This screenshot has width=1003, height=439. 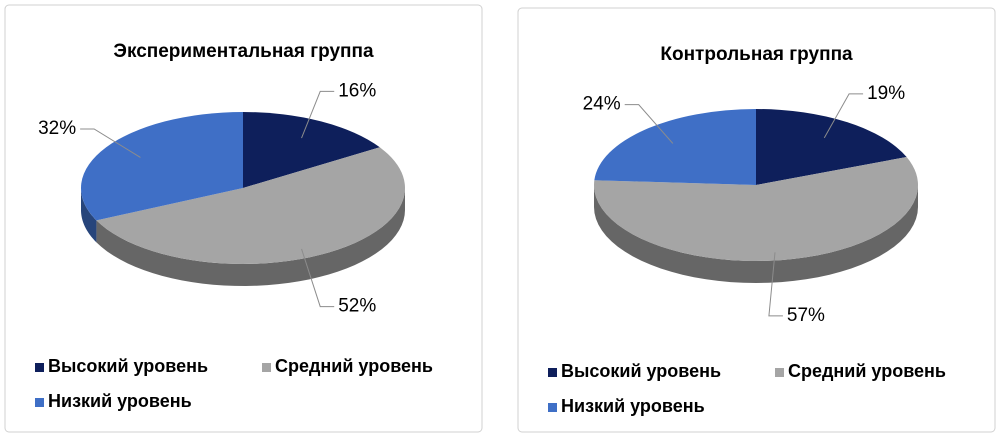 I want to click on data-label: 16%, so click(x=357, y=90).